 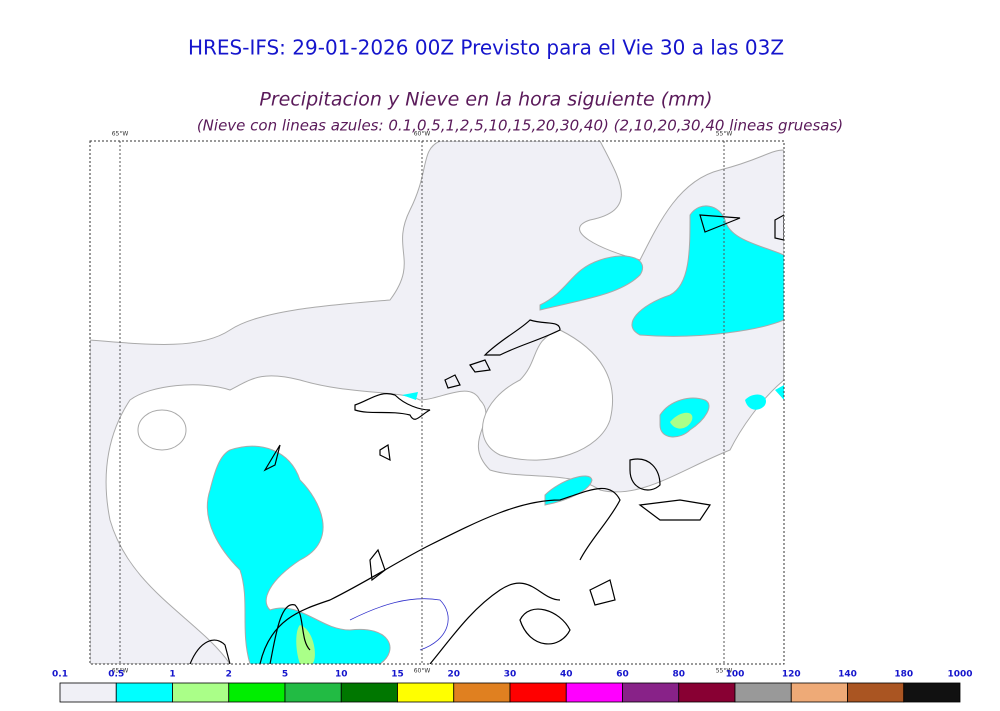 I want to click on colorbar-label: 15, so click(x=397, y=675).